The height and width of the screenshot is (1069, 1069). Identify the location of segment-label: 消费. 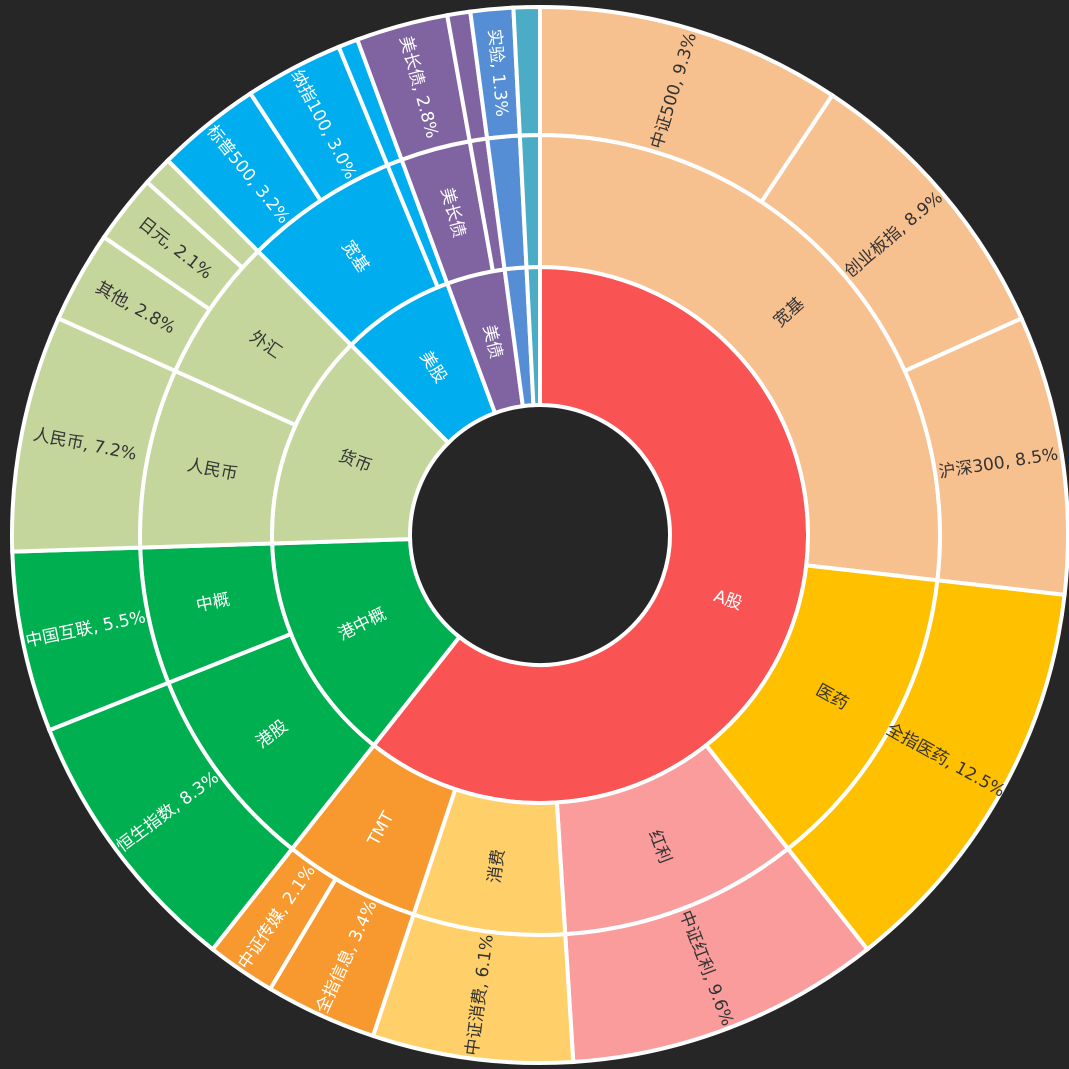
(497, 866).